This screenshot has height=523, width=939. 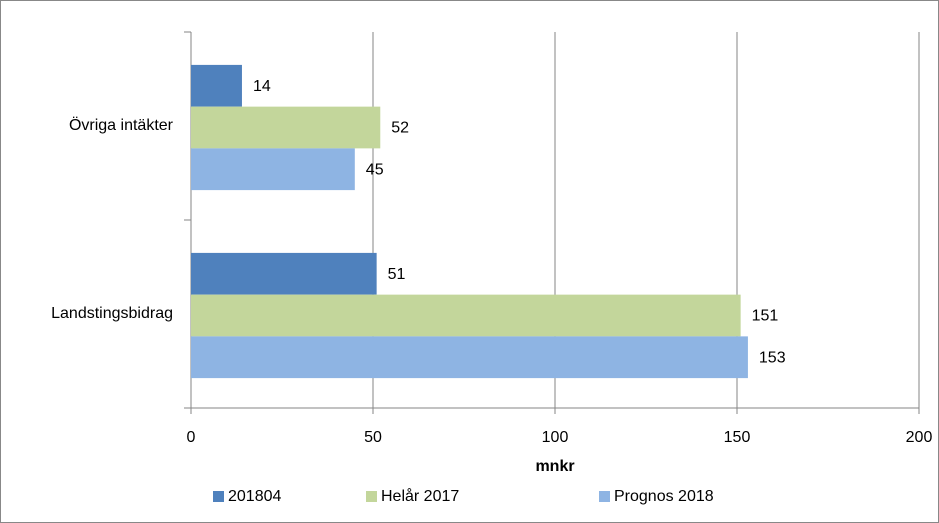 I want to click on data-label: 45, so click(x=375, y=169).